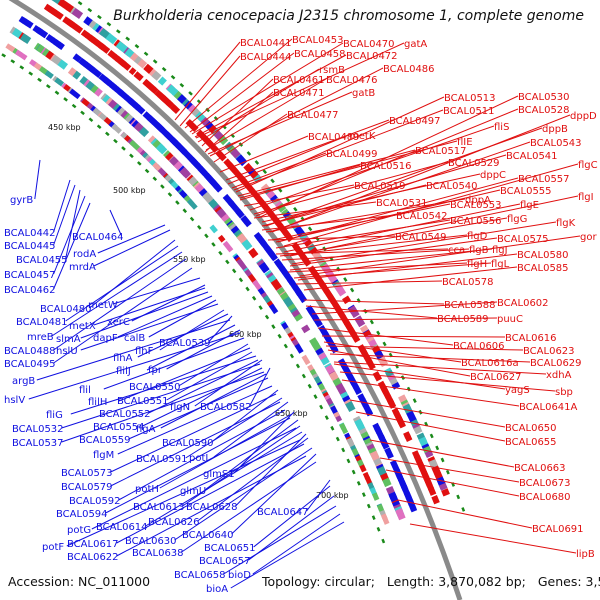 This screenshot has height=600, width=600. I want to click on gene-label: sbp, so click(564, 392).